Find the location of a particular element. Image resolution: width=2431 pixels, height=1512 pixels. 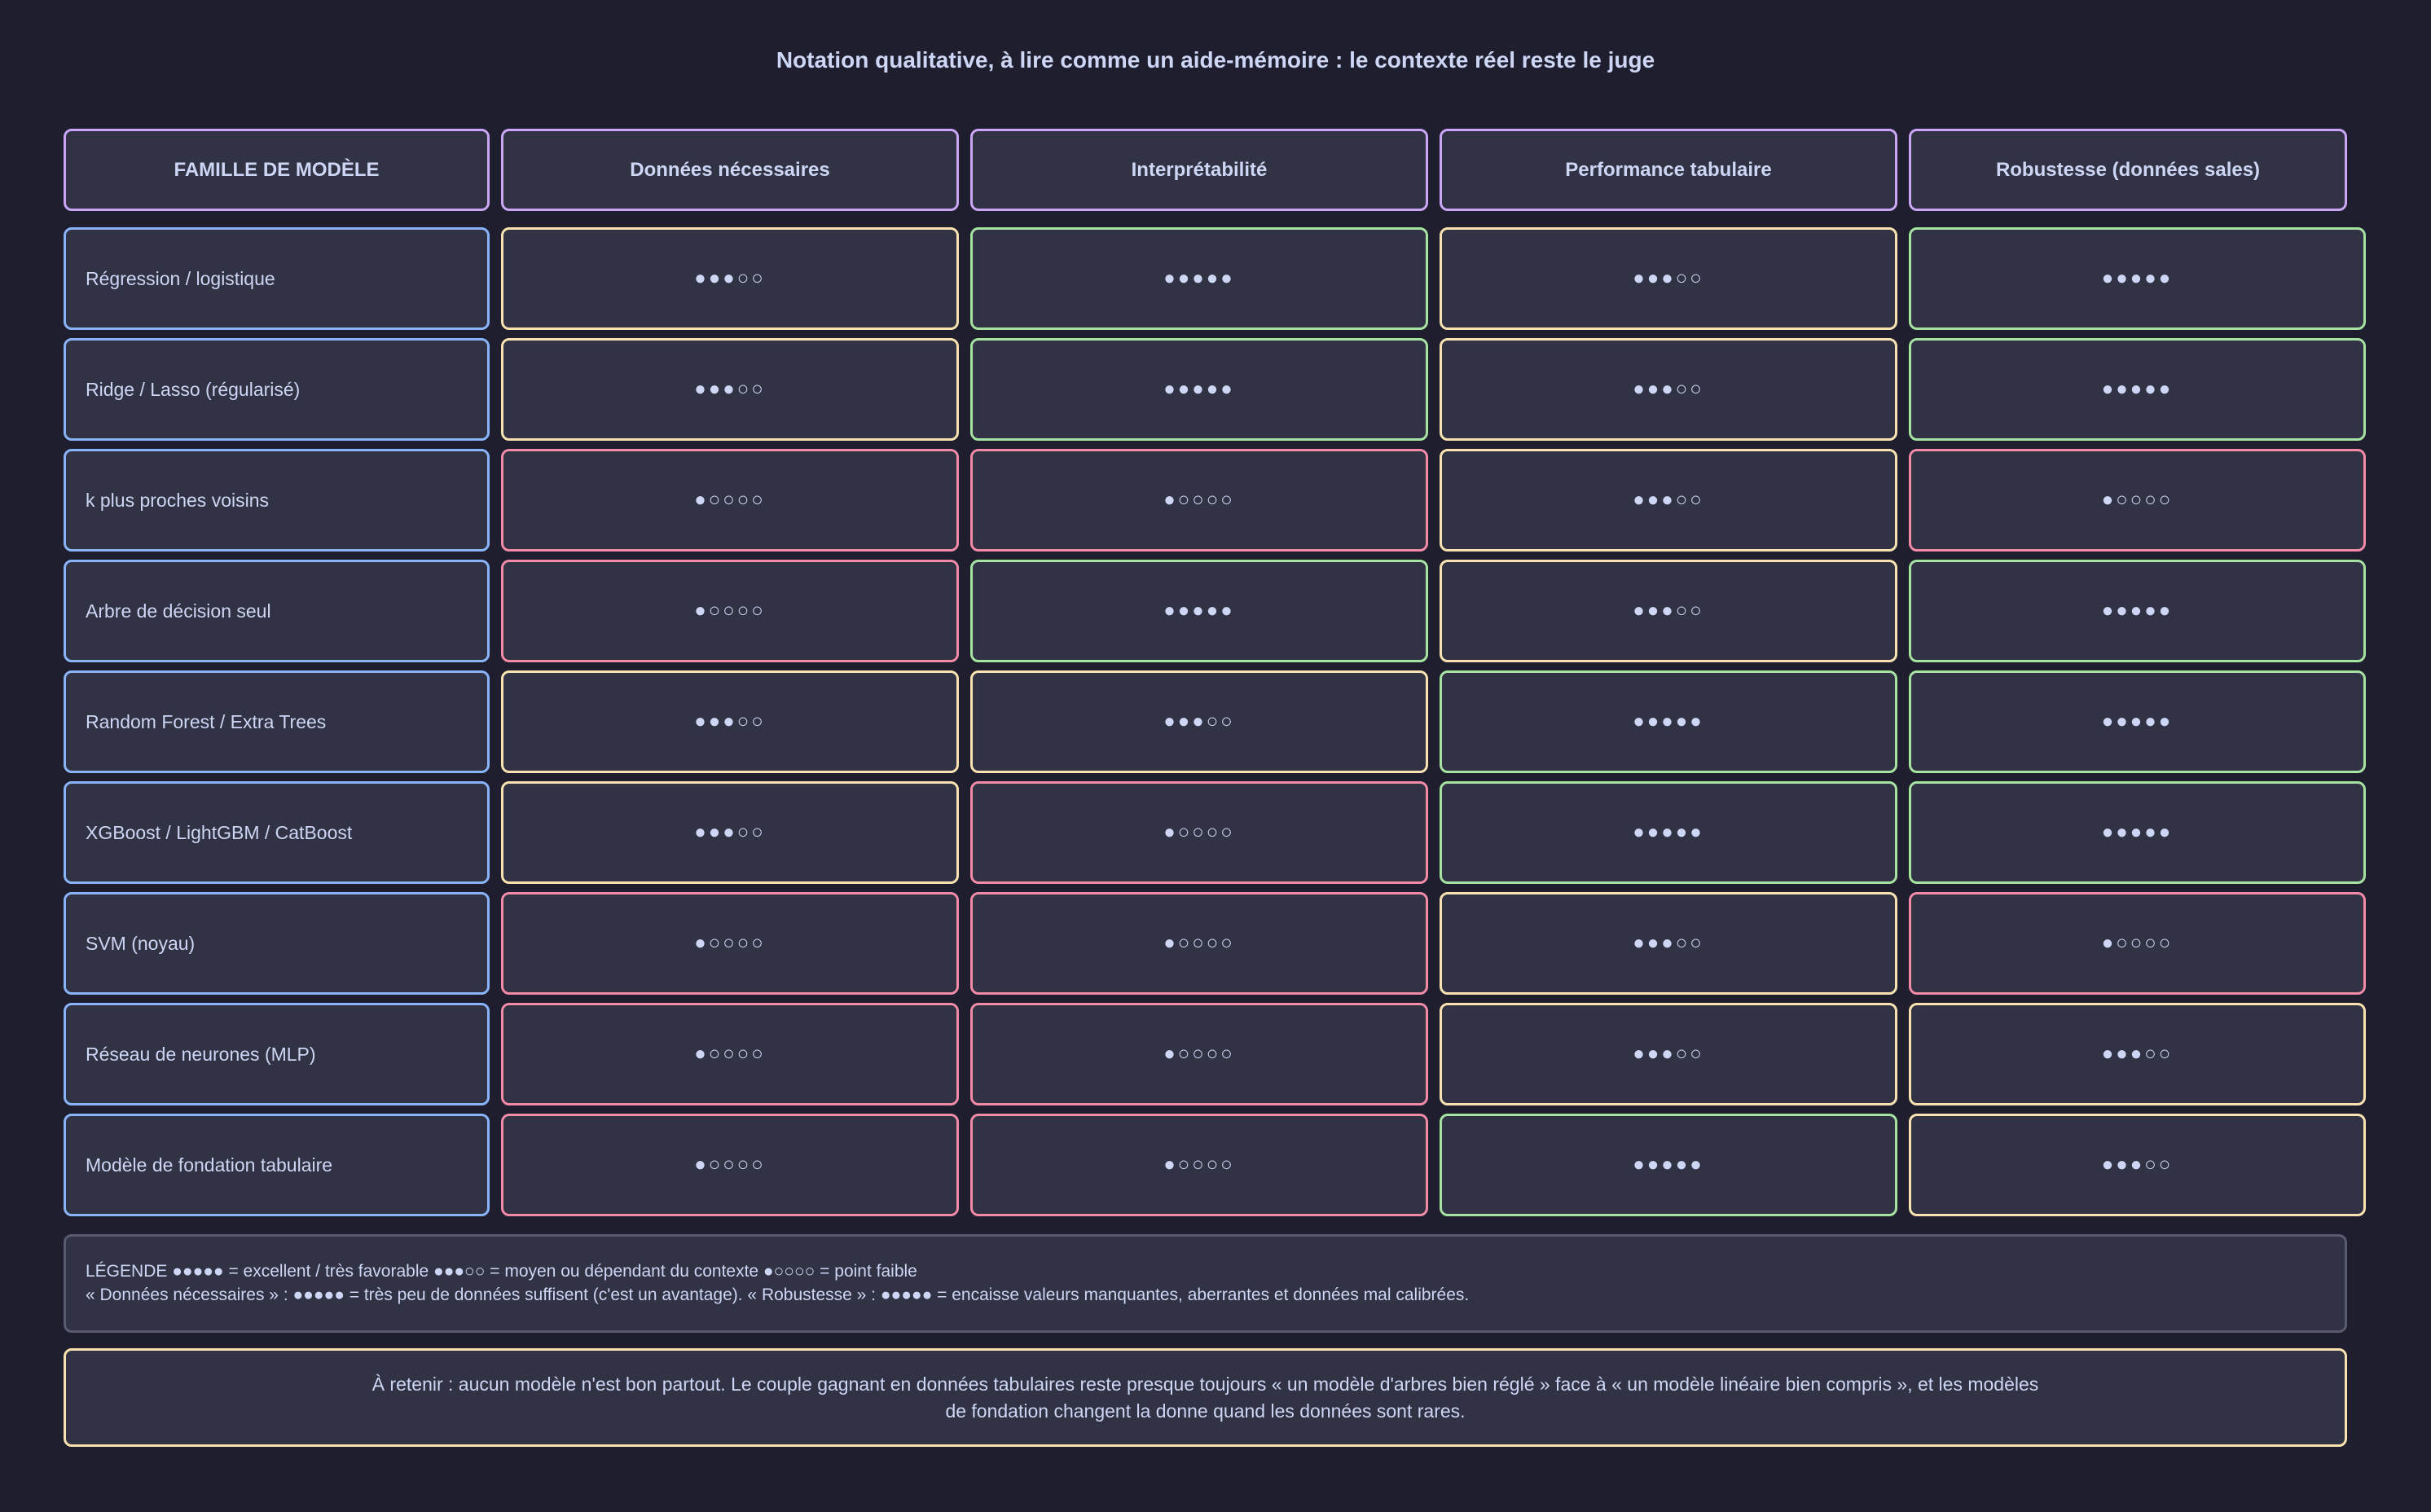

row-label: k plus proches voisins is located at coordinates (277, 500).